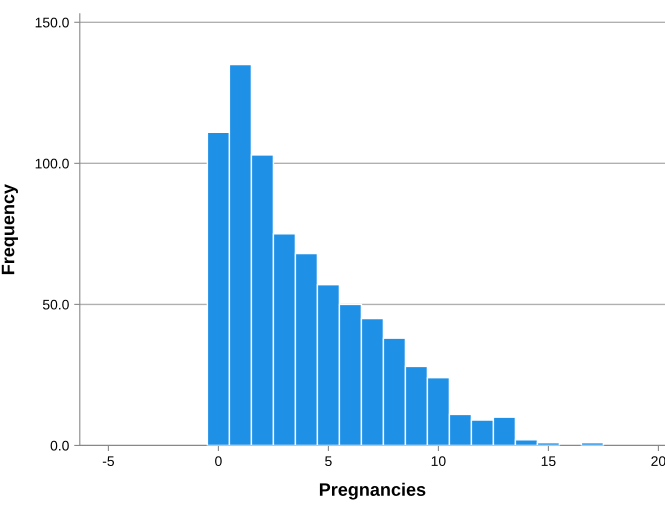  Describe the element at coordinates (59, 445) in the screenshot. I see `y-tick-label: 0.0` at that location.